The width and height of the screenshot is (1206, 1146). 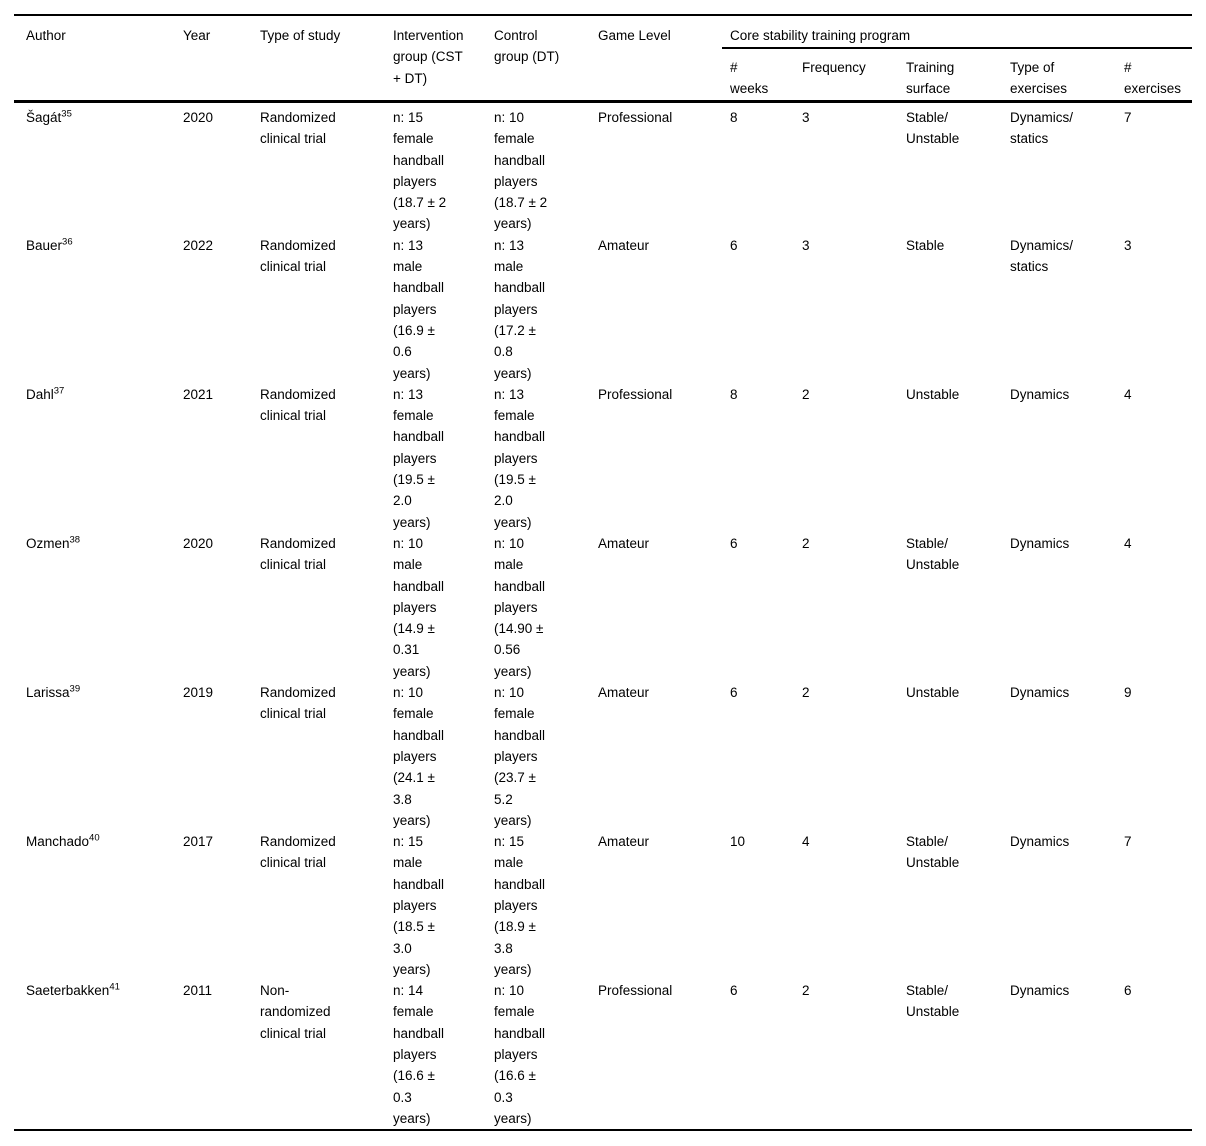 I want to click on author-cell: Larissa39, so click(x=104, y=692).